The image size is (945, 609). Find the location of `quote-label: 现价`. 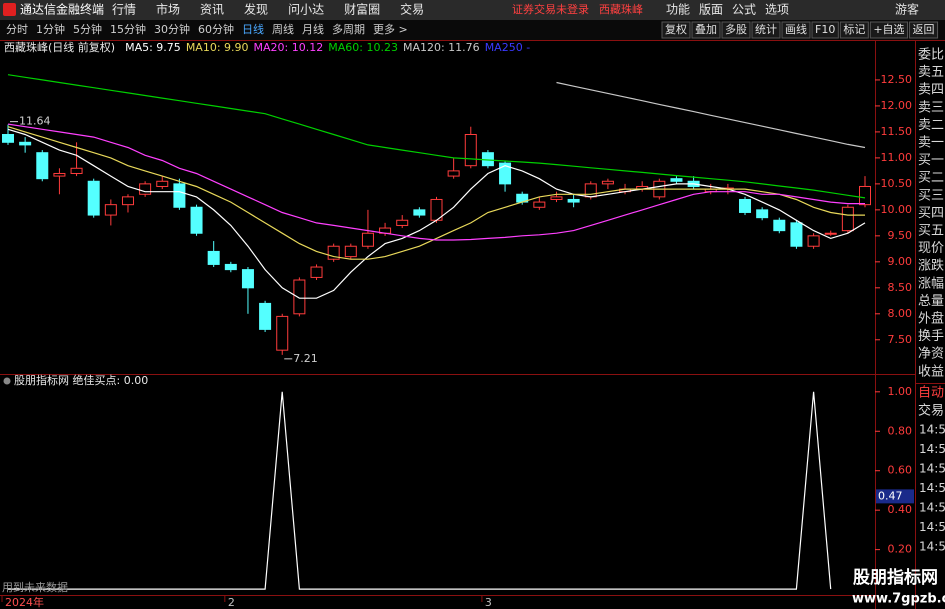

quote-label: 现价 is located at coordinates (931, 248).